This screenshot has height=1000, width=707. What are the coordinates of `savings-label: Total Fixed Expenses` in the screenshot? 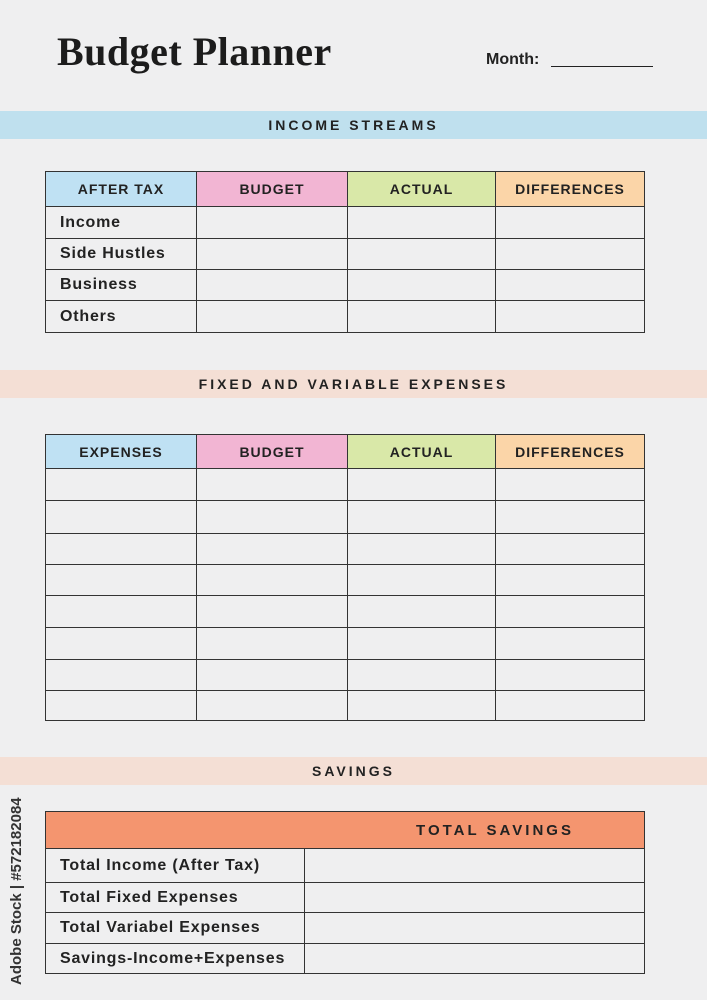 It's located at (175, 897).